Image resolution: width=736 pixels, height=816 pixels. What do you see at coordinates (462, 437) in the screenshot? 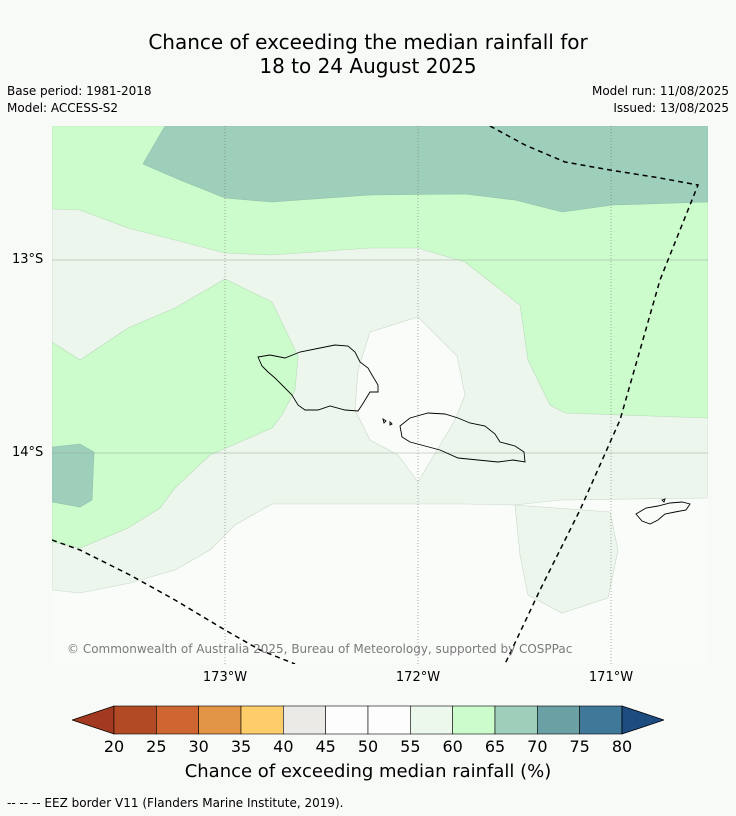
I see `upolu-island` at bounding box center [462, 437].